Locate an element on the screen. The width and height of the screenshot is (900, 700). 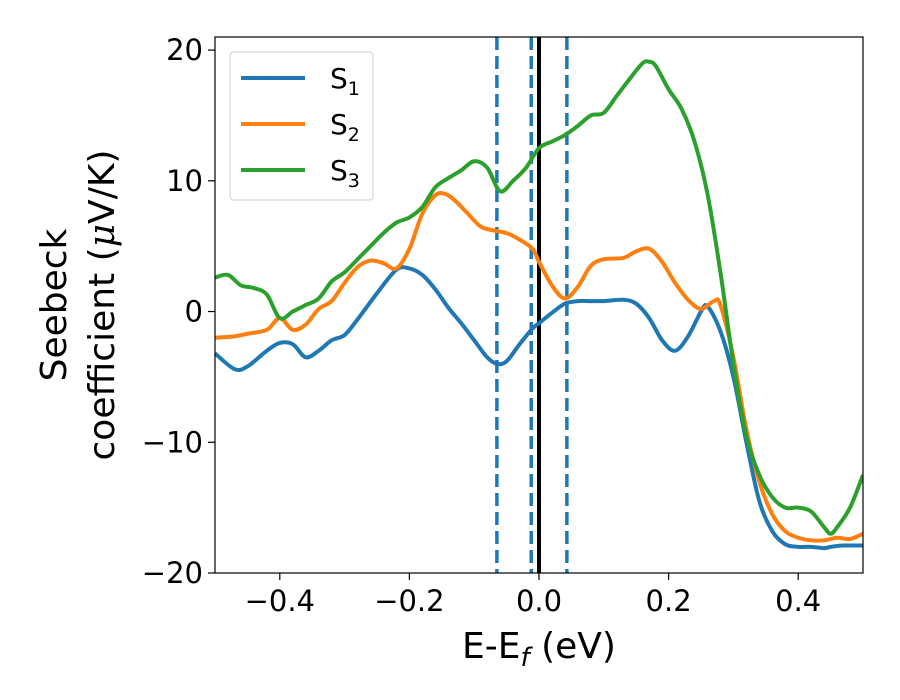
y-tick-label: −20 is located at coordinates (172, 573).